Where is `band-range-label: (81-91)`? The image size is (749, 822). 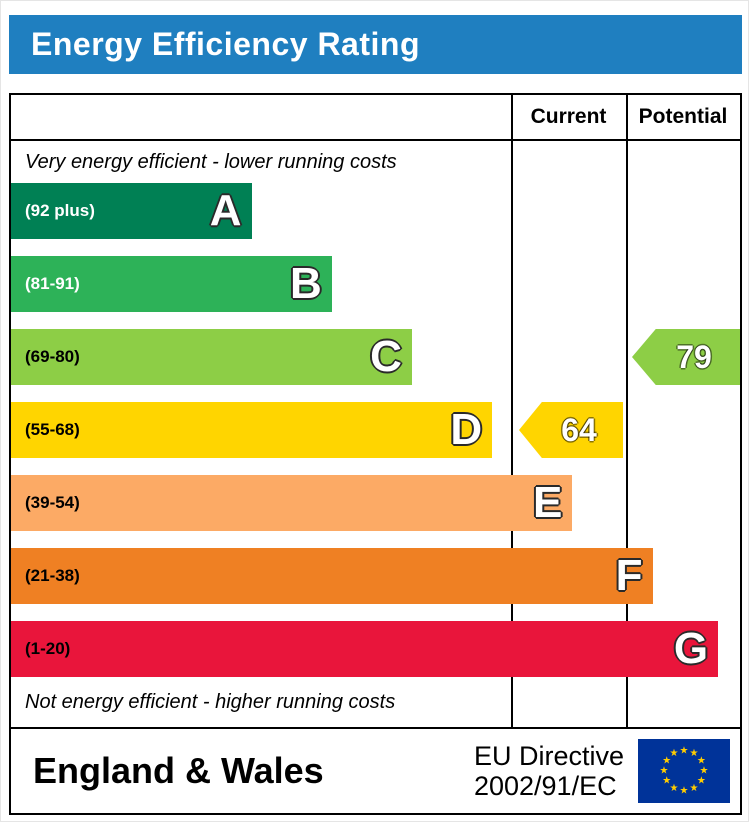
band-range-label: (81-91) is located at coordinates (52, 283).